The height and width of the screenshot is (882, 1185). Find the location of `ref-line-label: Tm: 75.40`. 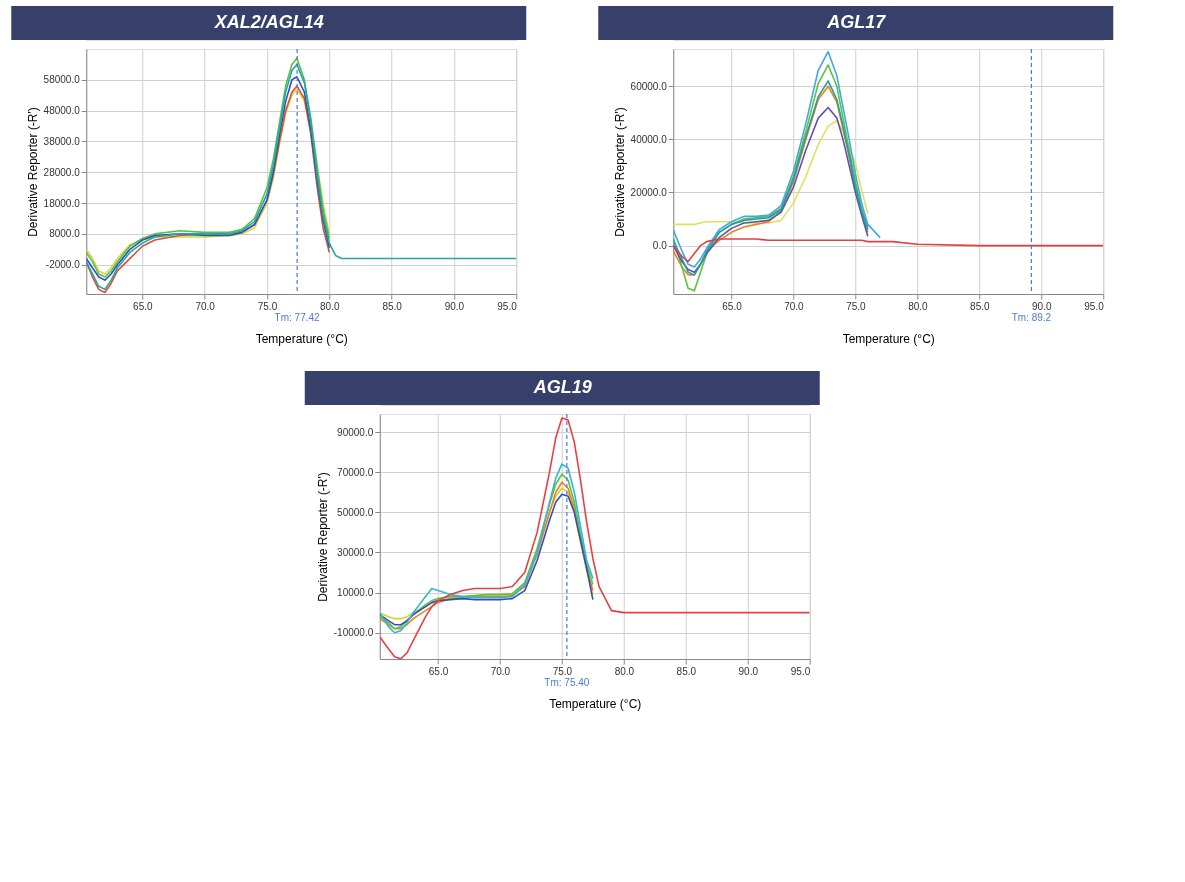

ref-line-label: Tm: 75.40 is located at coordinates (567, 682).